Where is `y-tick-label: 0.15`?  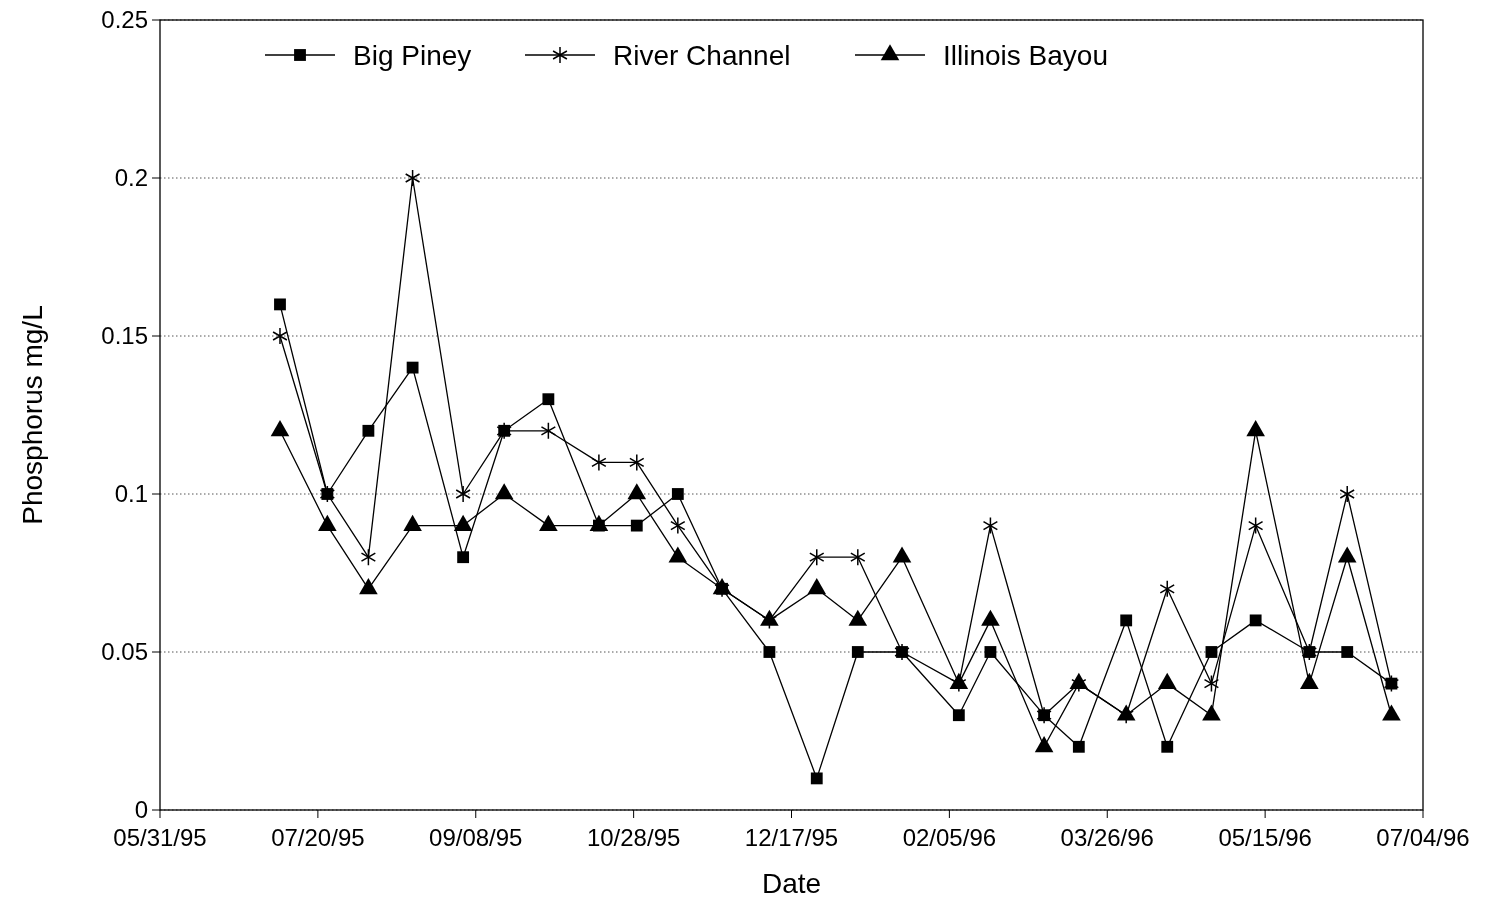
y-tick-label: 0.15 is located at coordinates (124, 336).